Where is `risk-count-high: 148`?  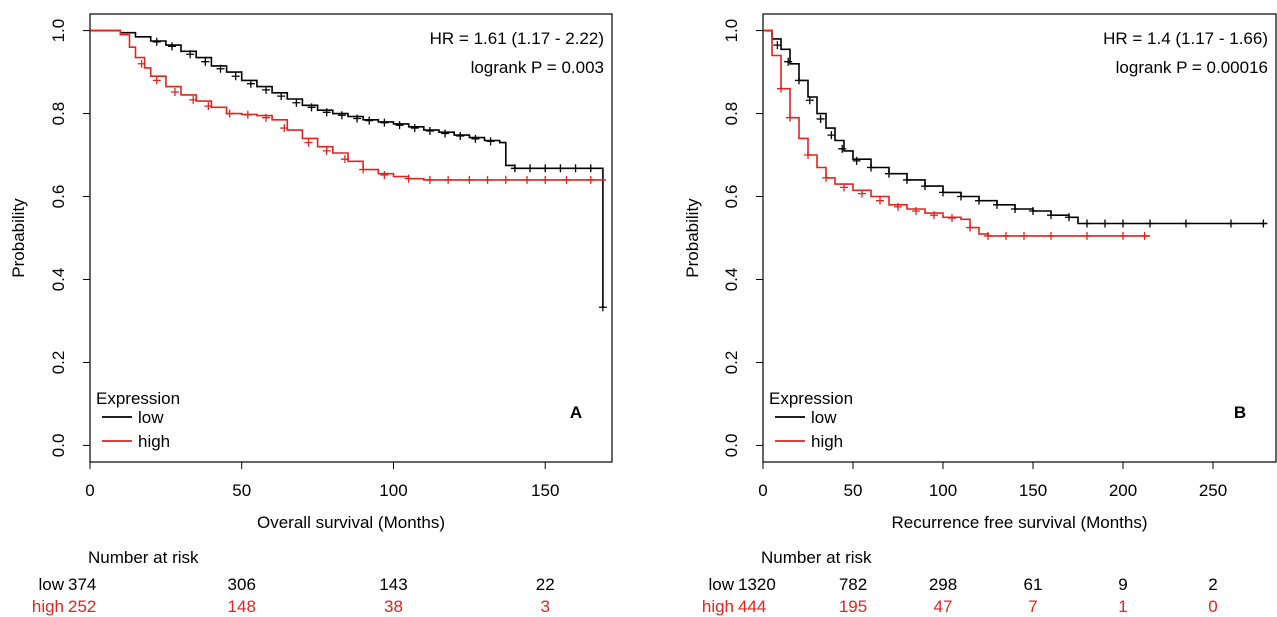
risk-count-high: 148 is located at coordinates (242, 606).